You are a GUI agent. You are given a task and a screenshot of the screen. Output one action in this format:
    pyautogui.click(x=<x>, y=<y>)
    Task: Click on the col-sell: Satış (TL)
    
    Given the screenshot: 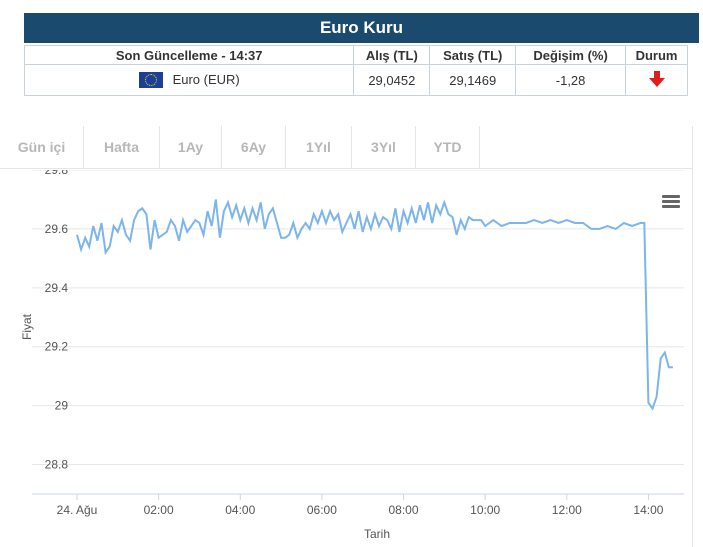 What is the action you would take?
    pyautogui.click(x=473, y=55)
    